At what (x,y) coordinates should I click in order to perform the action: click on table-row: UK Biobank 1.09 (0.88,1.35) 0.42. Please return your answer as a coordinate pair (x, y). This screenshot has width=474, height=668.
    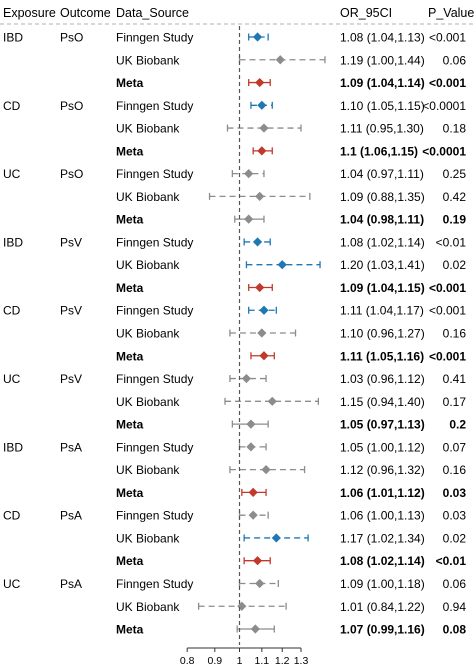
    Looking at the image, I should click on (291, 197).